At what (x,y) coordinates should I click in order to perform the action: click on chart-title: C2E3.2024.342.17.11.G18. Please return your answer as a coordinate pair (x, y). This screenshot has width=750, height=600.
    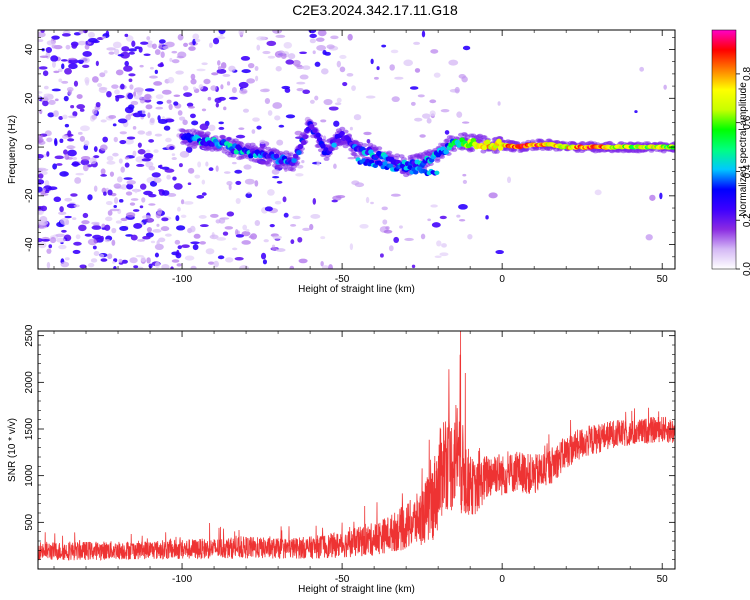
    Looking at the image, I should click on (375, 10).